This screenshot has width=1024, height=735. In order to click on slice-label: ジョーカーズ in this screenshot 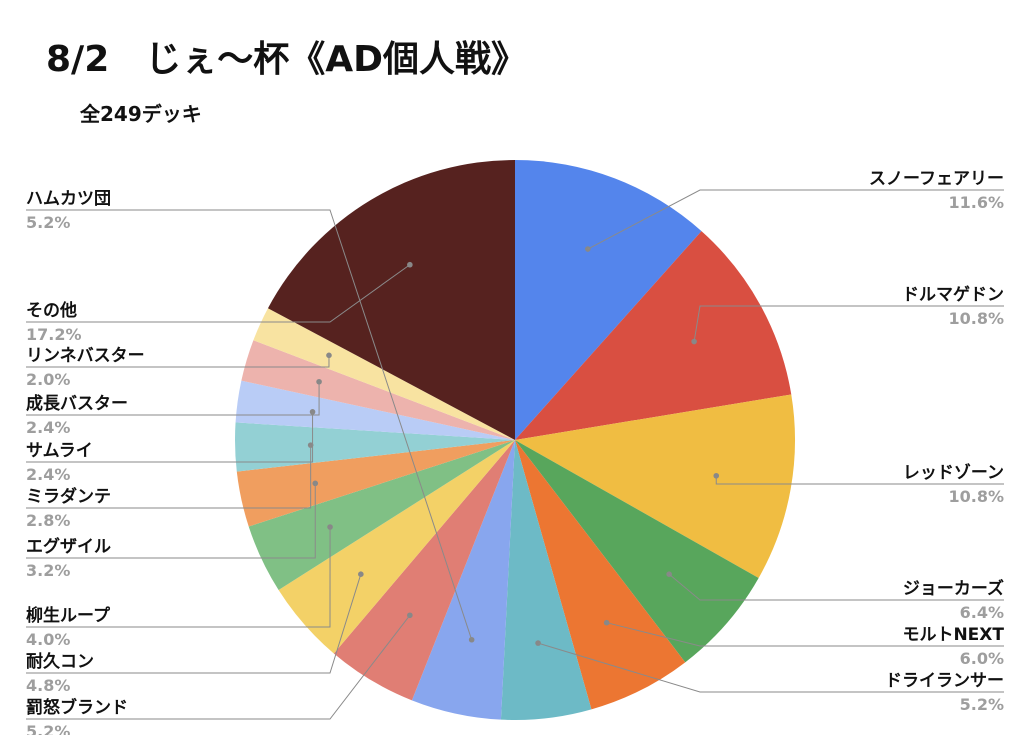, I will do `click(953, 588)`.